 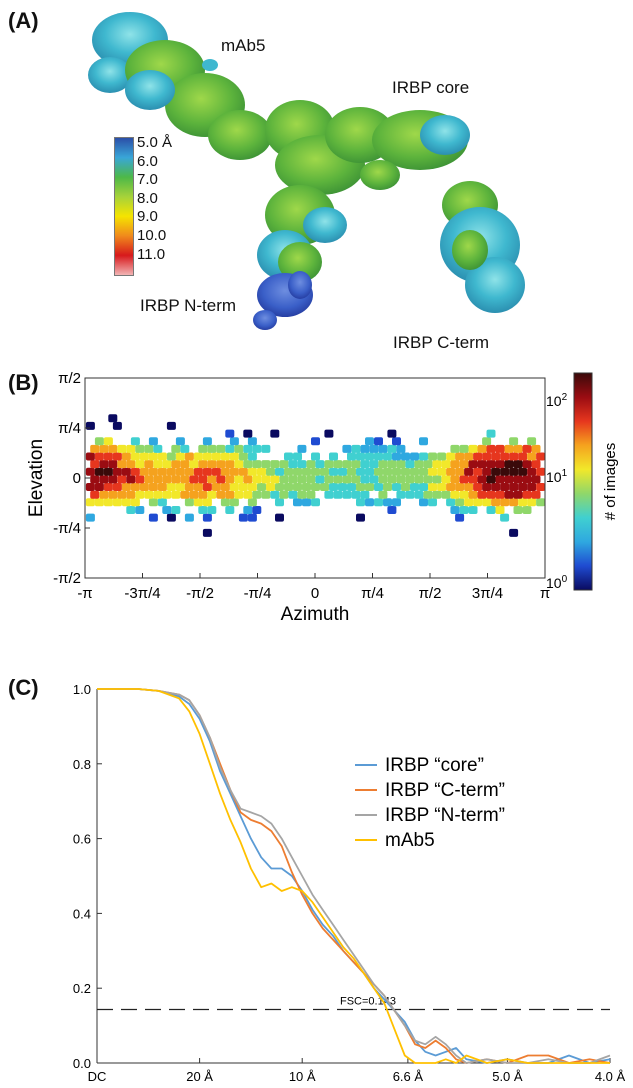 I want to click on legend-label: IRBP “core”, so click(x=434, y=765).